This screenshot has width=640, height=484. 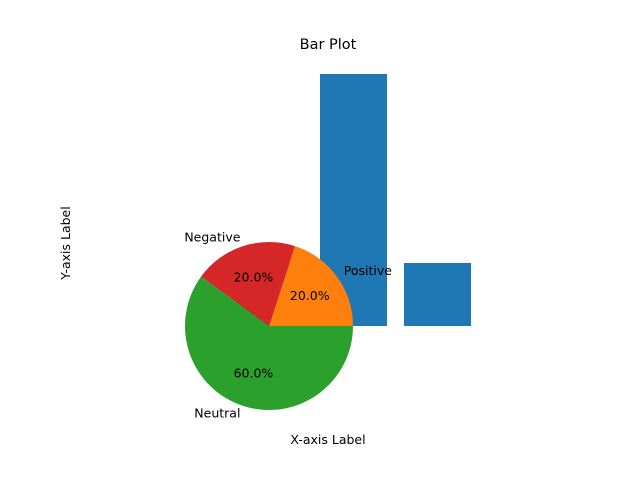 What do you see at coordinates (310, 295) in the screenshot?
I see `pie-percent-positive: 20.0%` at bounding box center [310, 295].